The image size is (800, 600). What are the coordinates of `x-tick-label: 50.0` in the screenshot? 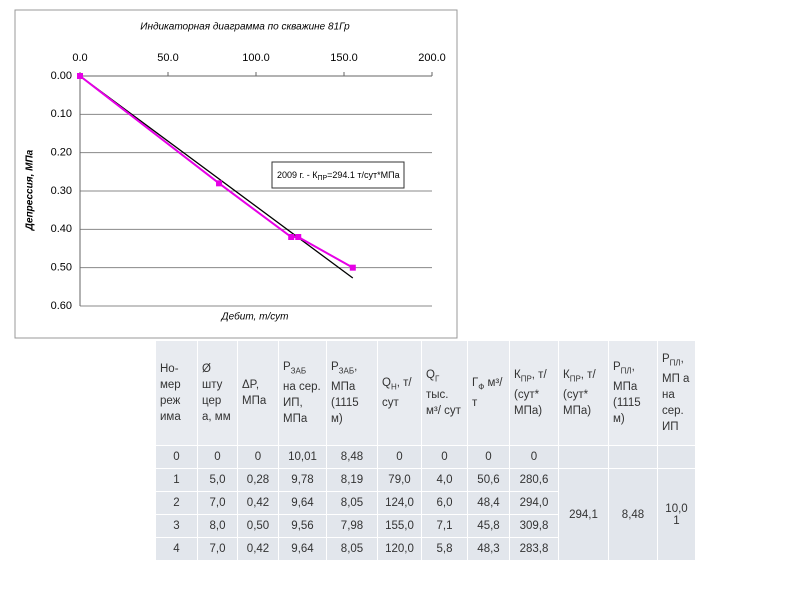 It's located at (167, 58).